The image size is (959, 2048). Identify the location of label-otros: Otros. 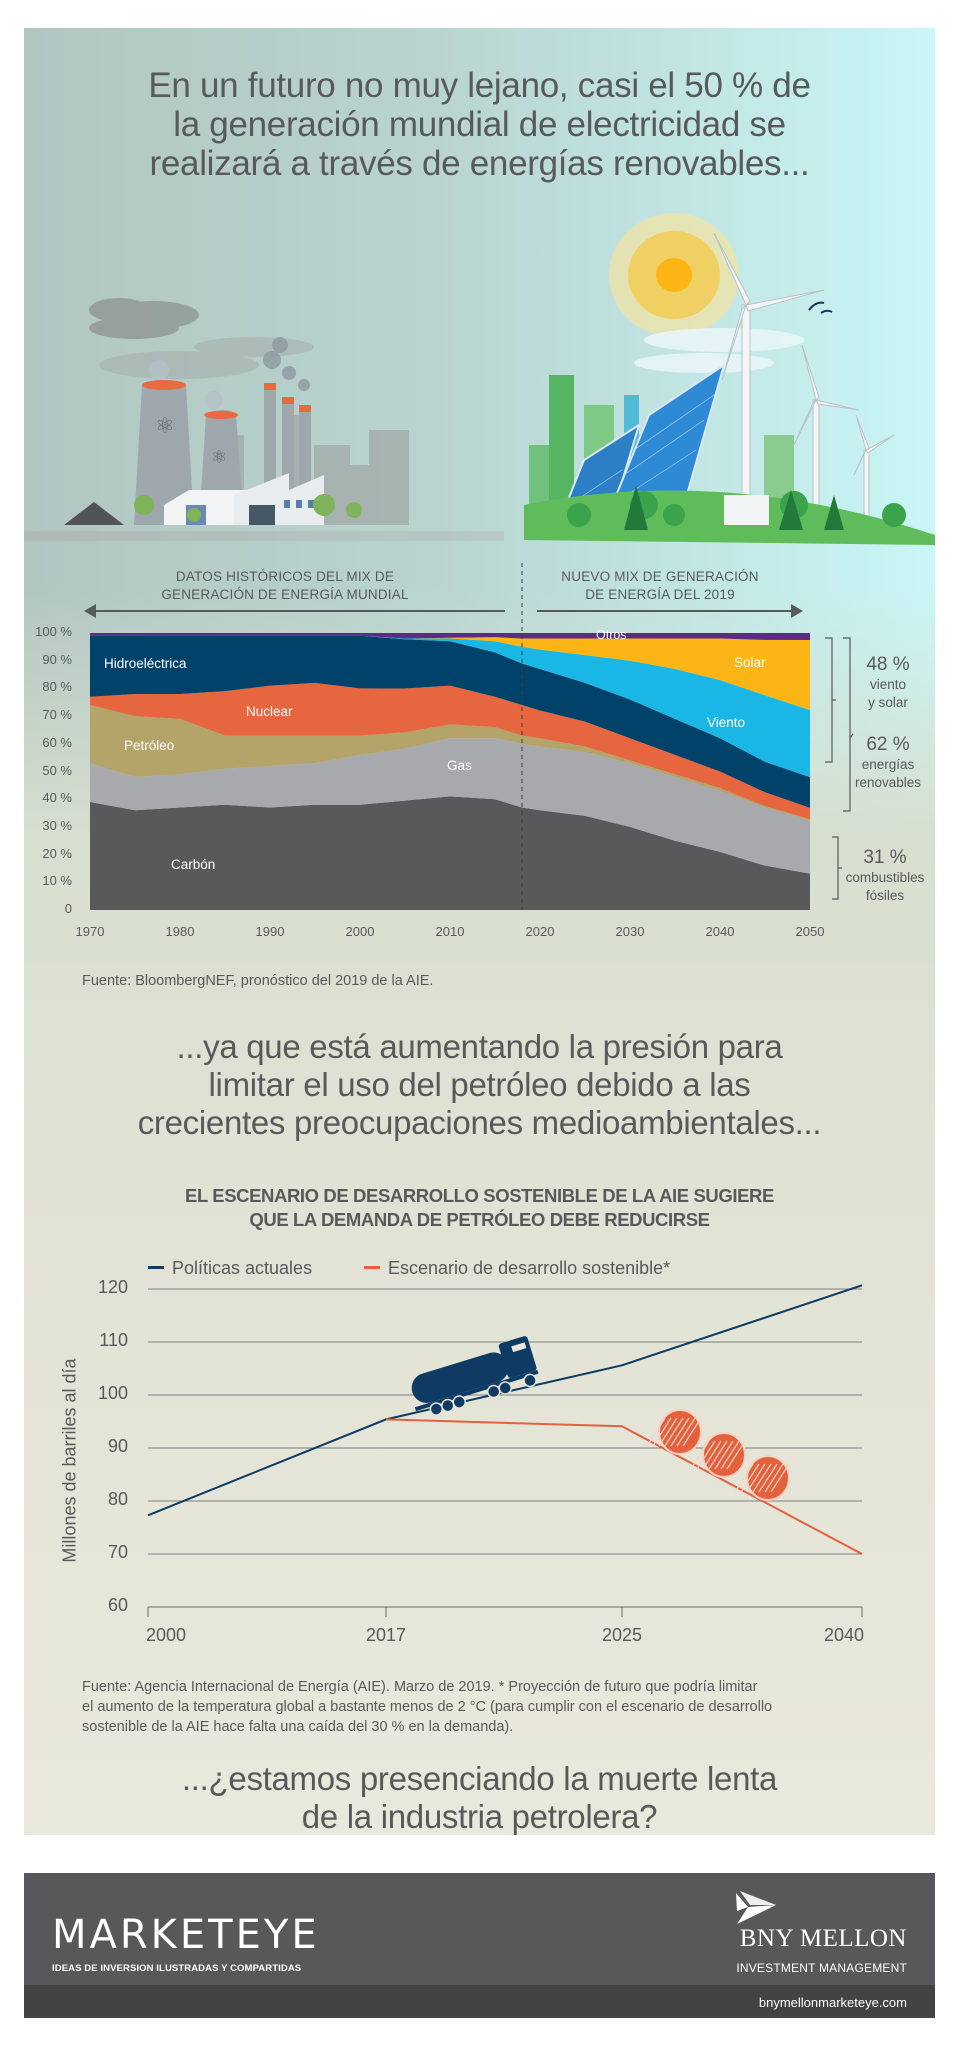
(611, 635).